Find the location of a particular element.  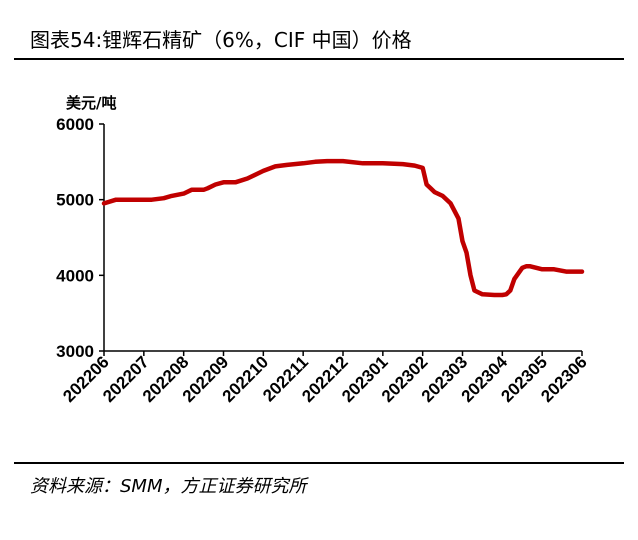

y-ticks: 3000 4000 5000 6000 is located at coordinates (80, 238).